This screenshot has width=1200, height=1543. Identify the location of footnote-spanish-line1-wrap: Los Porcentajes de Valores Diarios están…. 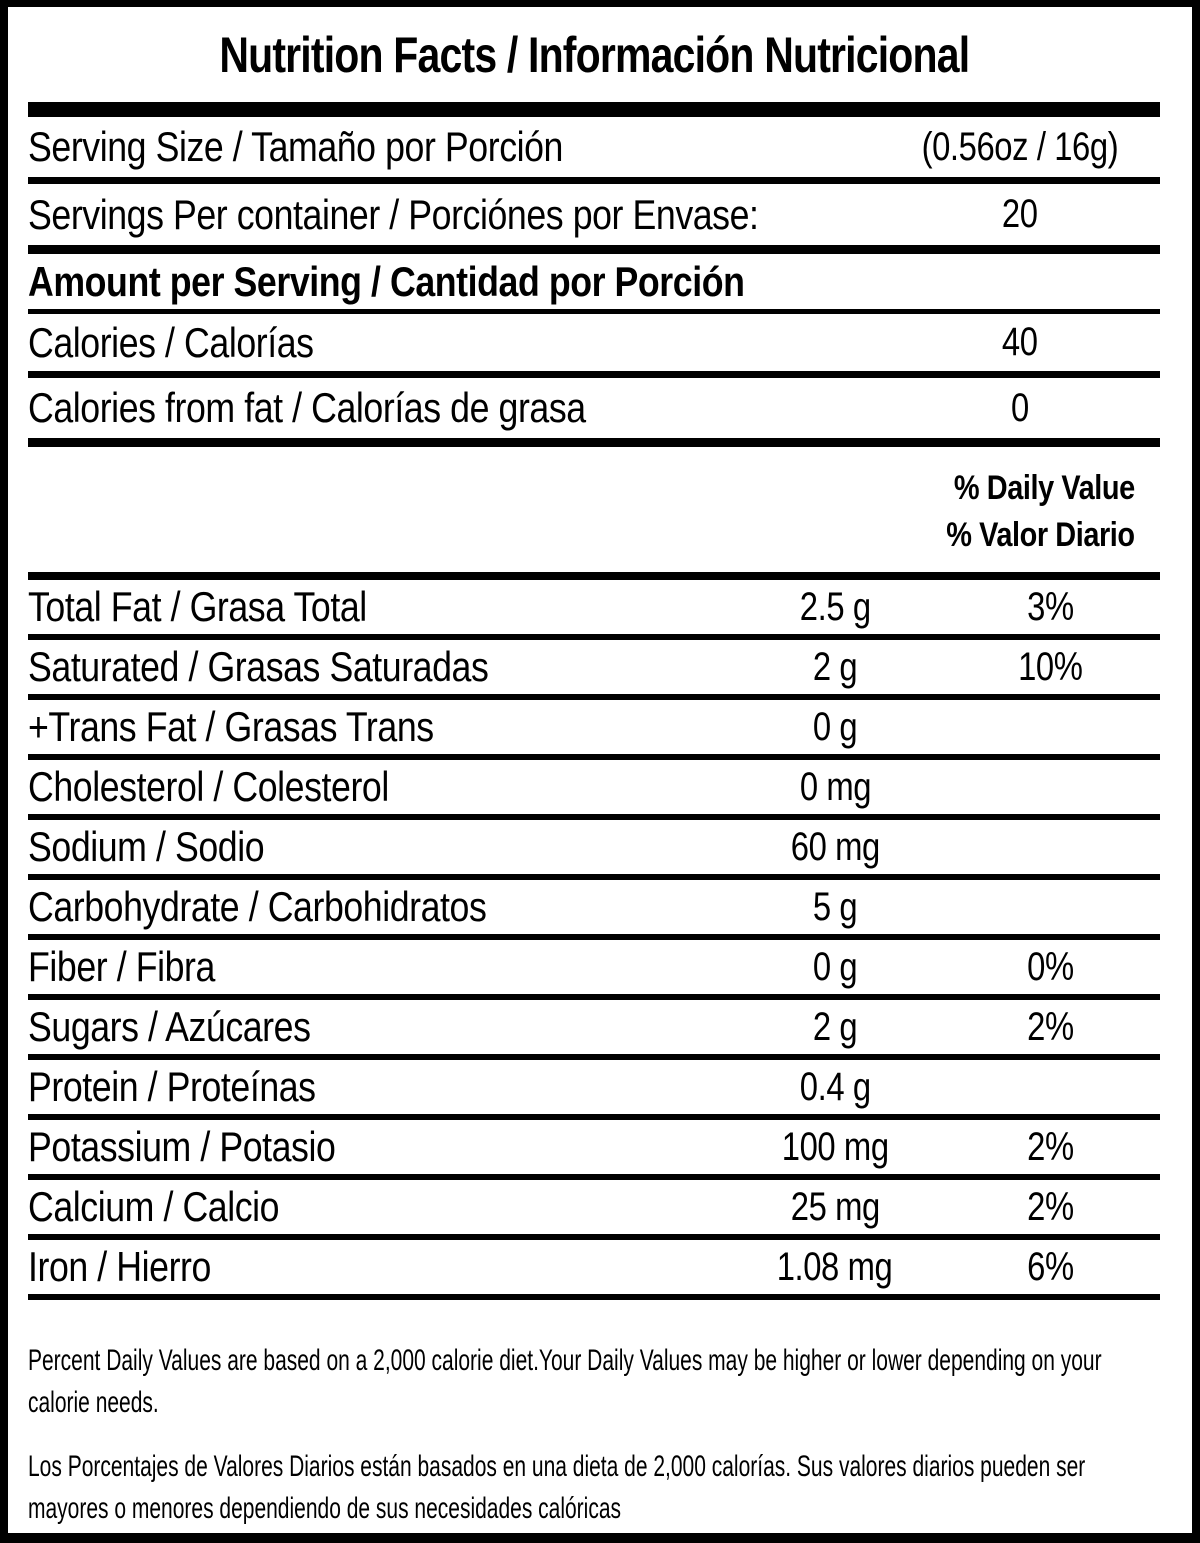
(594, 1467).